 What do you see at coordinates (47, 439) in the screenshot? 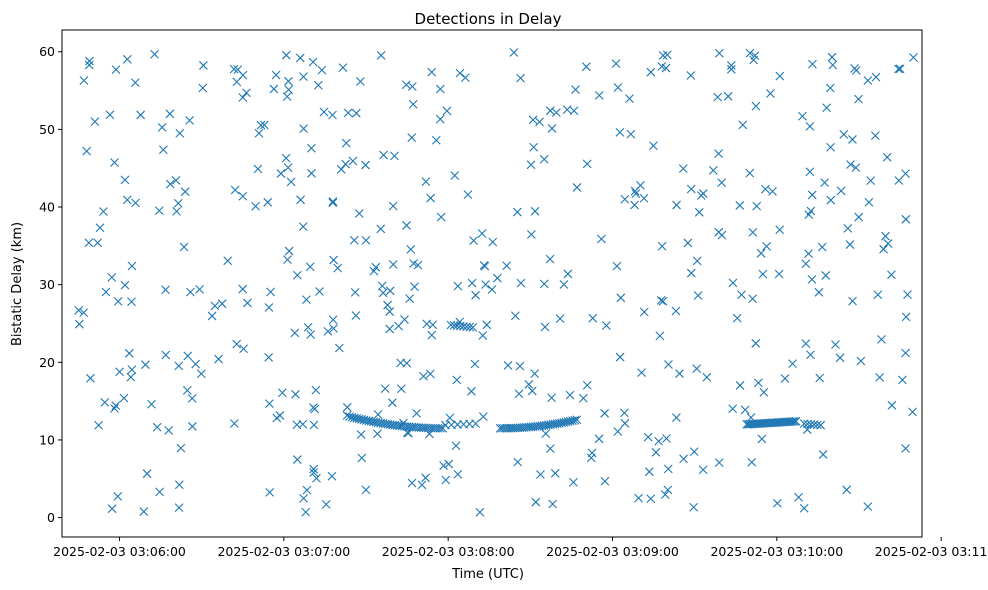
I see `y-tick-label: 10` at bounding box center [47, 439].